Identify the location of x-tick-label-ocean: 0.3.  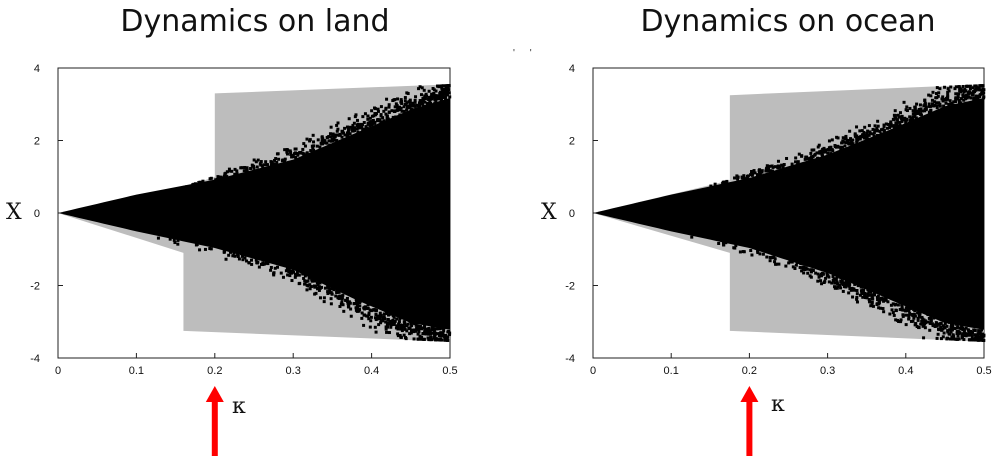
(827, 371).